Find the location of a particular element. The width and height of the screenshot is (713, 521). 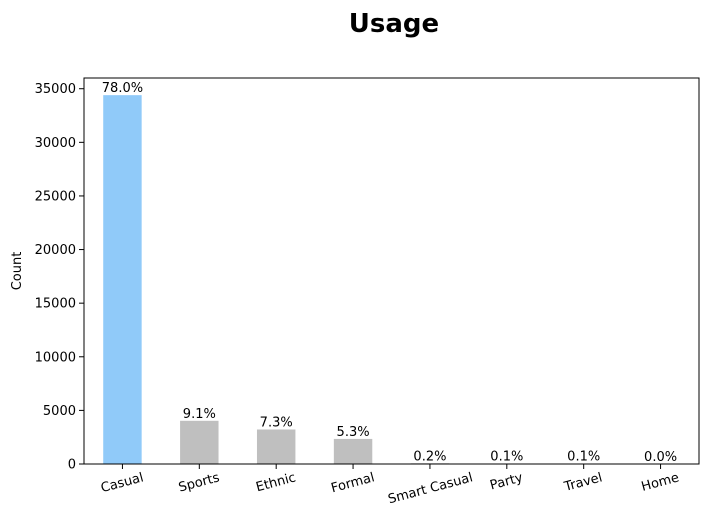

y-tick-label: 30000 is located at coordinates (55, 143).